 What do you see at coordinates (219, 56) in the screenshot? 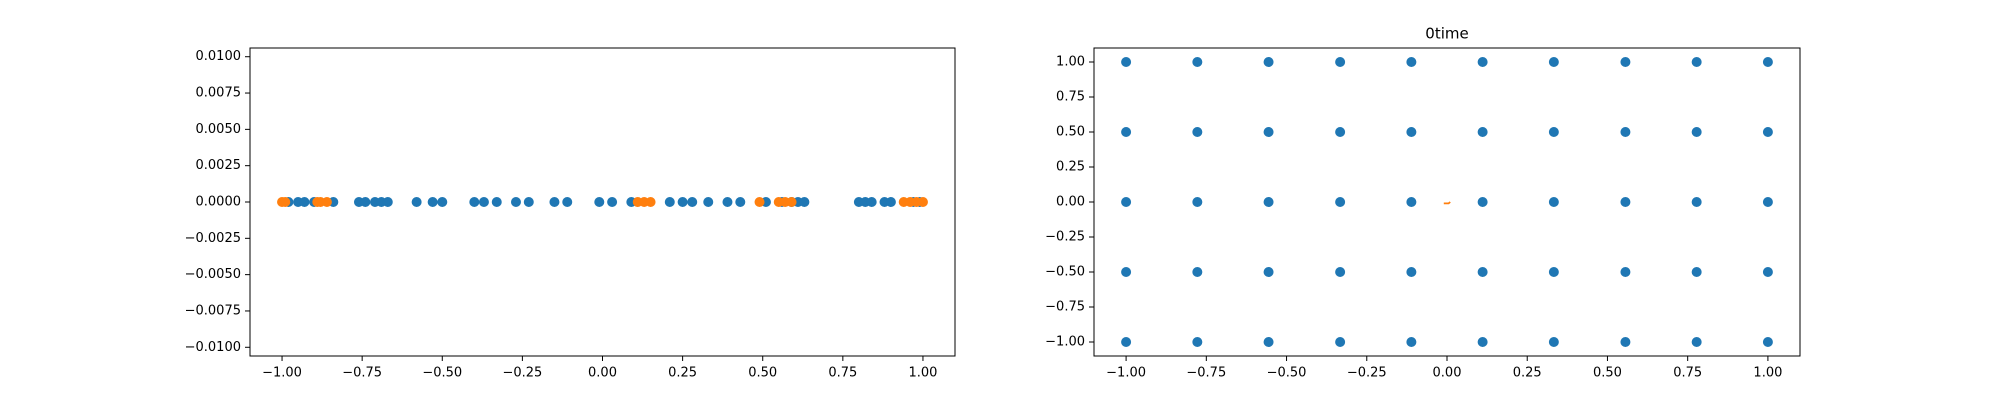
I see `y-tick-label: 0.0100` at bounding box center [219, 56].